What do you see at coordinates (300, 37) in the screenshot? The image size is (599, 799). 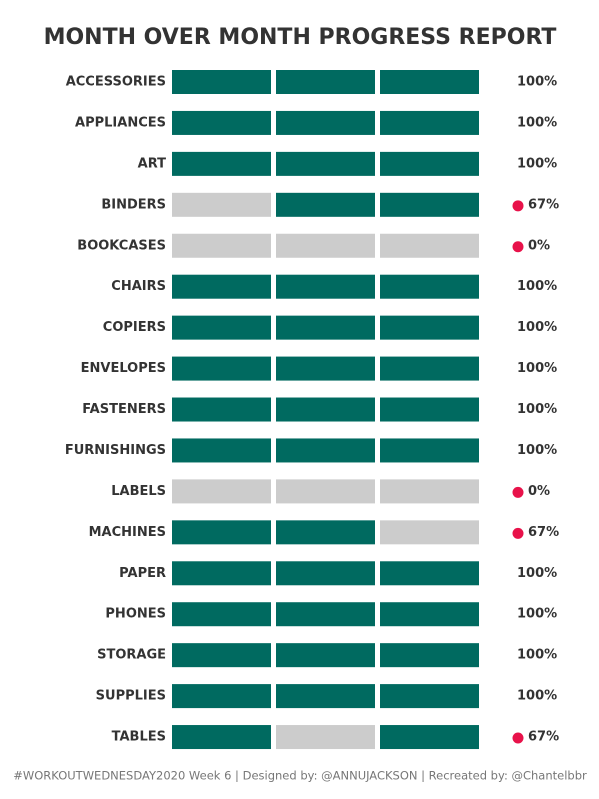 I see `chart-title: MONTH OVER MONTH PROGRESS REPORT` at bounding box center [300, 37].